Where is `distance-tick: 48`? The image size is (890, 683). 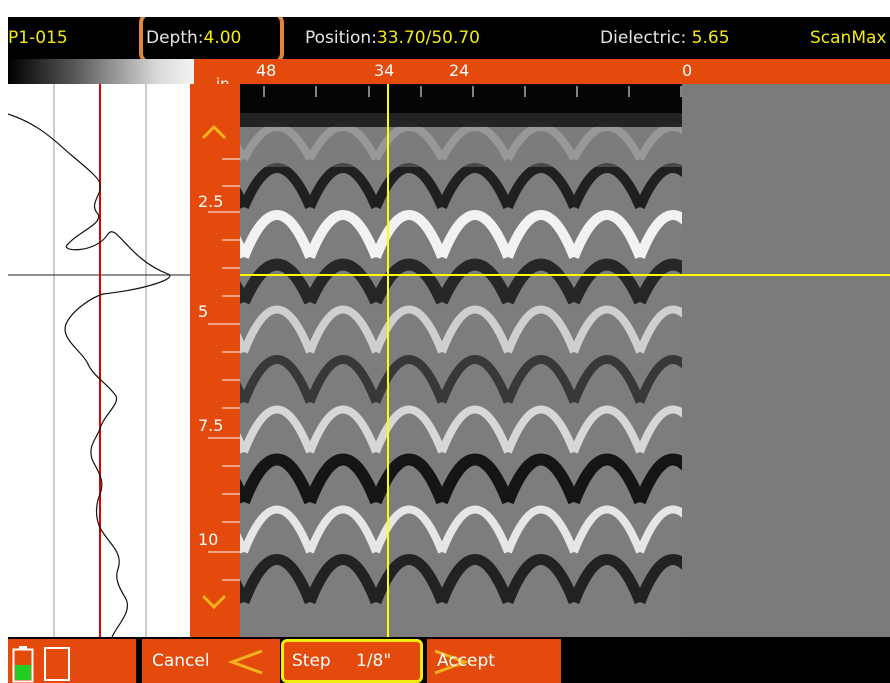 distance-tick: 48 is located at coordinates (266, 70).